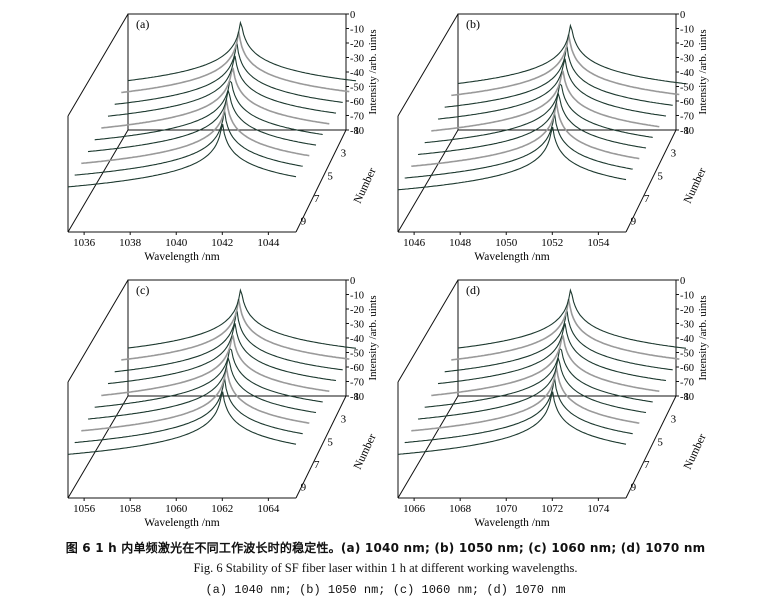 This screenshot has width=771, height=609. What do you see at coordinates (142, 290) in the screenshot?
I see `panel-label: (c)` at bounding box center [142, 290].